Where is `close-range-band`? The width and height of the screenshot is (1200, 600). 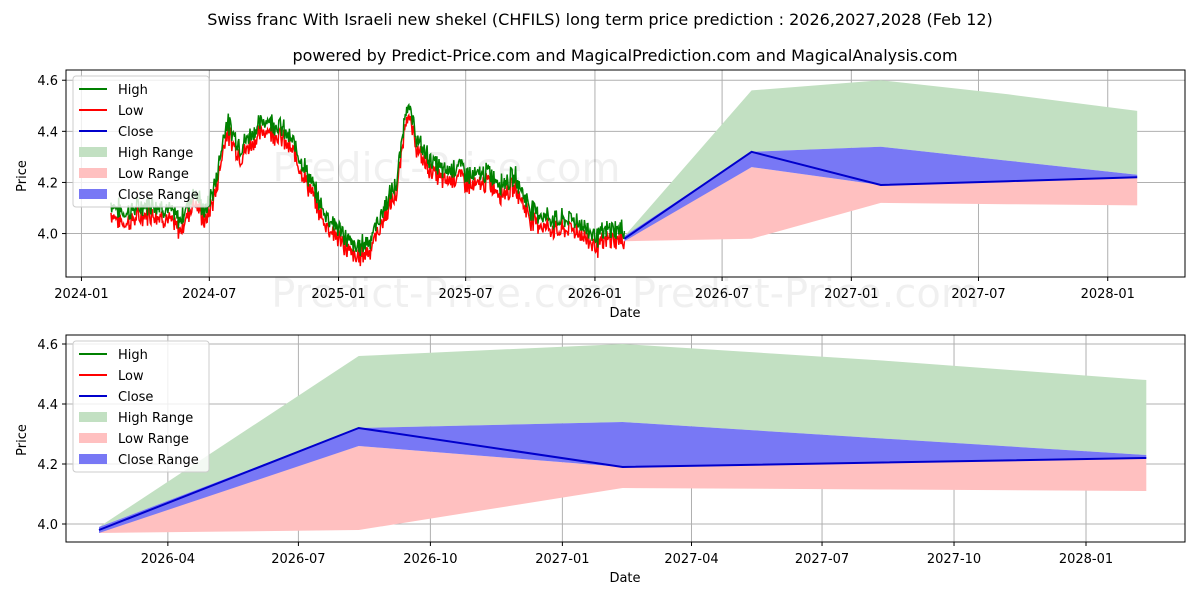
close-range-band is located at coordinates (881, 194).